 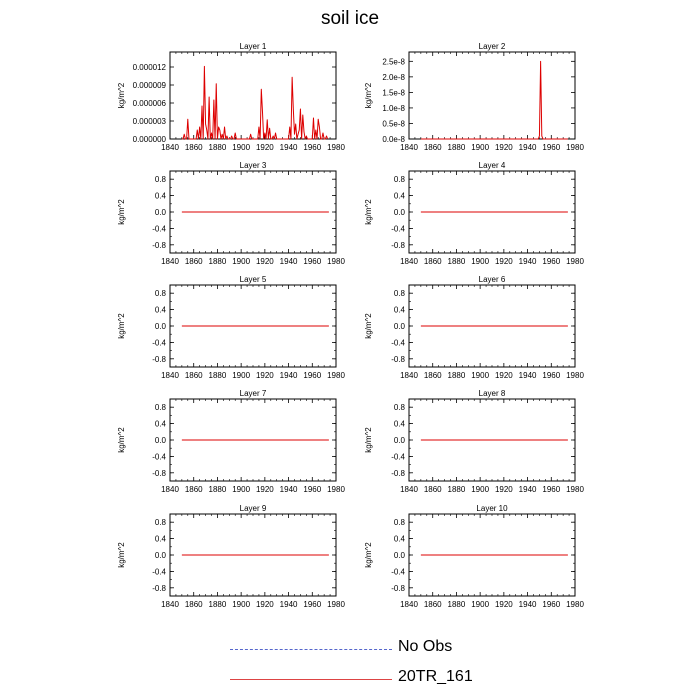 What do you see at coordinates (350, 18) in the screenshot?
I see `figure-title: soil ice` at bounding box center [350, 18].